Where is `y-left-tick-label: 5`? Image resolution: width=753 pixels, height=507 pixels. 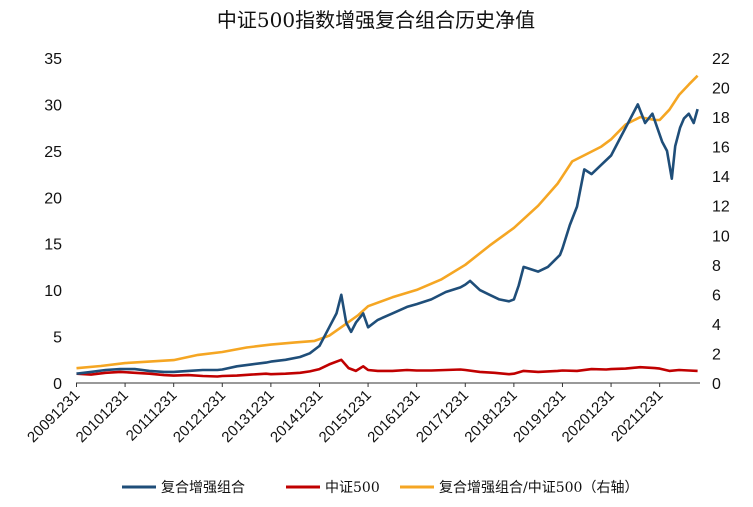
y-left-tick-label: 5 is located at coordinates (57, 338).